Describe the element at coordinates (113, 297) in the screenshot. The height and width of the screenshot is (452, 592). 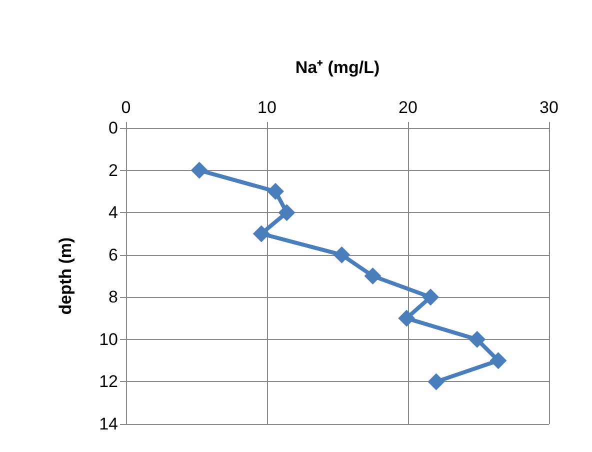
I see `y-tick-label: 8` at that location.